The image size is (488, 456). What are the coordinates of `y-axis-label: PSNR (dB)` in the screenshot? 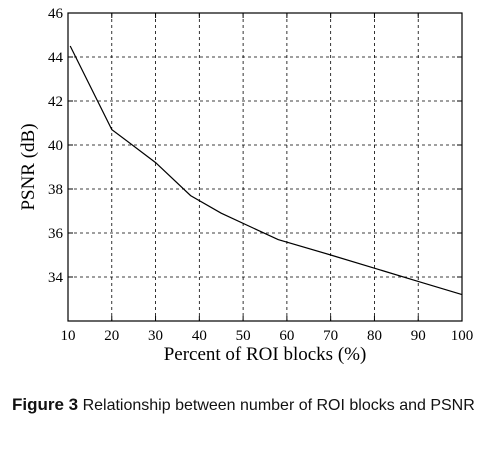 It's located at (28, 166).